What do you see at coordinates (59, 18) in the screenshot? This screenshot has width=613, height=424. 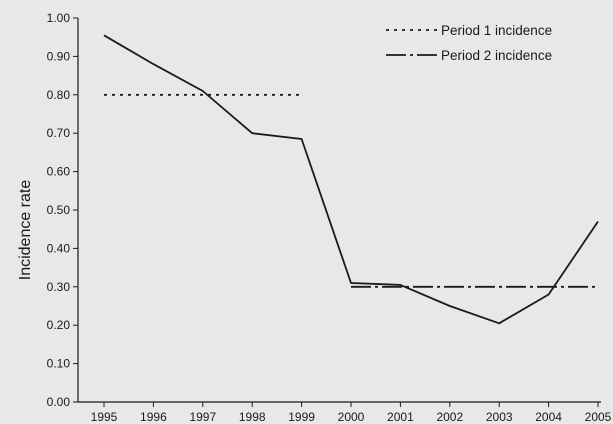 I see `y-tick-label: 1.00` at bounding box center [59, 18].